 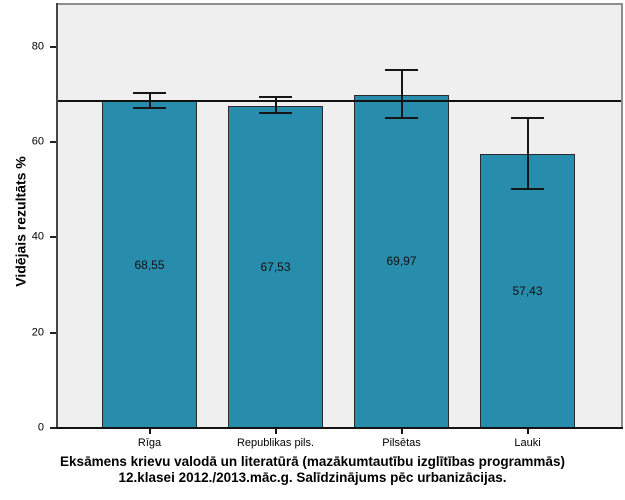 I want to click on x-axis-line, so click(x=339, y=428).